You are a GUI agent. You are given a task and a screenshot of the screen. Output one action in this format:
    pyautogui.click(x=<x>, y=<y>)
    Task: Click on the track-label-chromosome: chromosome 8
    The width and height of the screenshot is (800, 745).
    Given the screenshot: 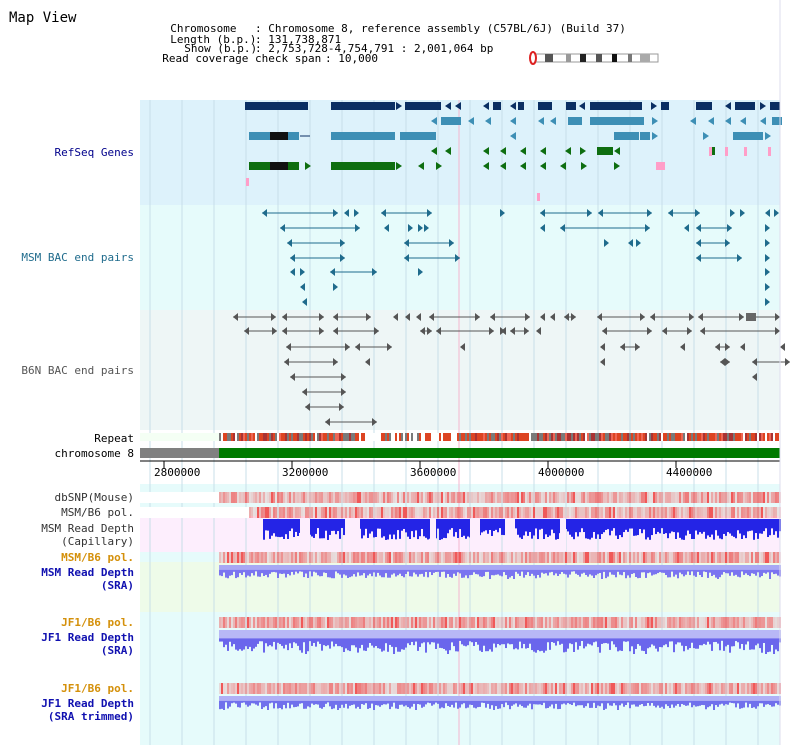 What is the action you would take?
    pyautogui.click(x=94, y=453)
    